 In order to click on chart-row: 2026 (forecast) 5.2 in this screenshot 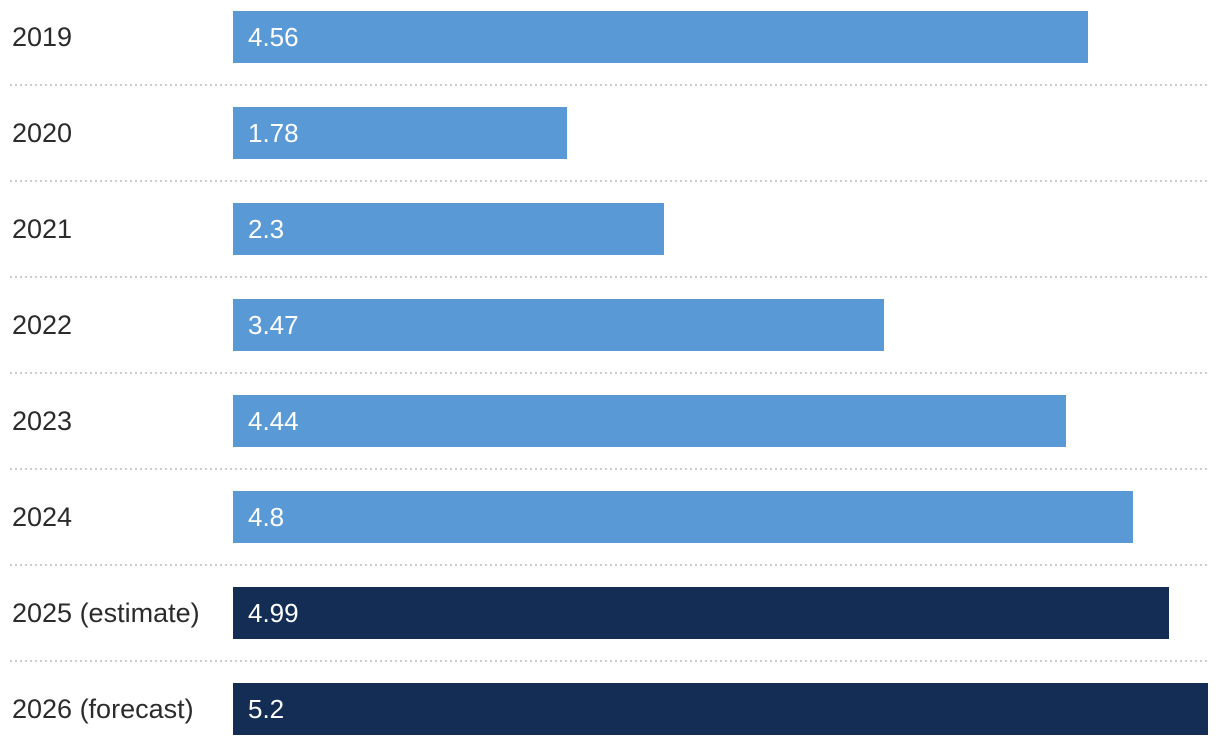, I will do `click(610, 709)`.